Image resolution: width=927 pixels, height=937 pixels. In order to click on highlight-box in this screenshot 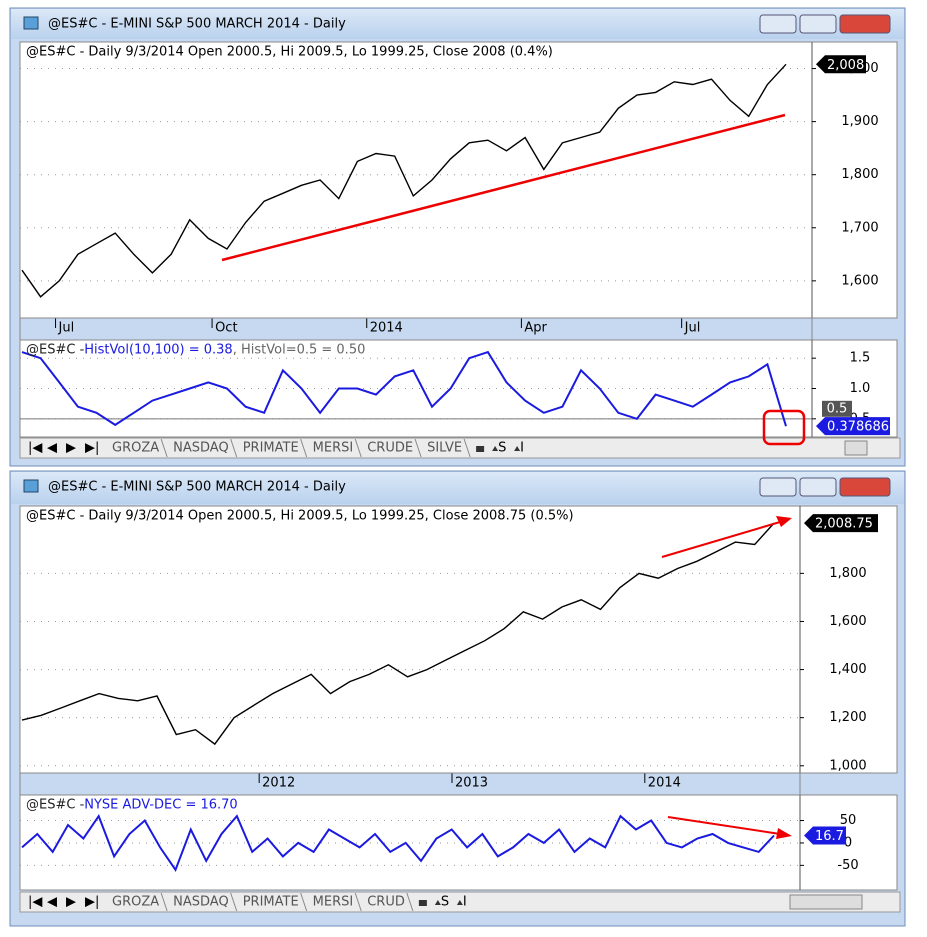, I will do `click(784, 427)`.